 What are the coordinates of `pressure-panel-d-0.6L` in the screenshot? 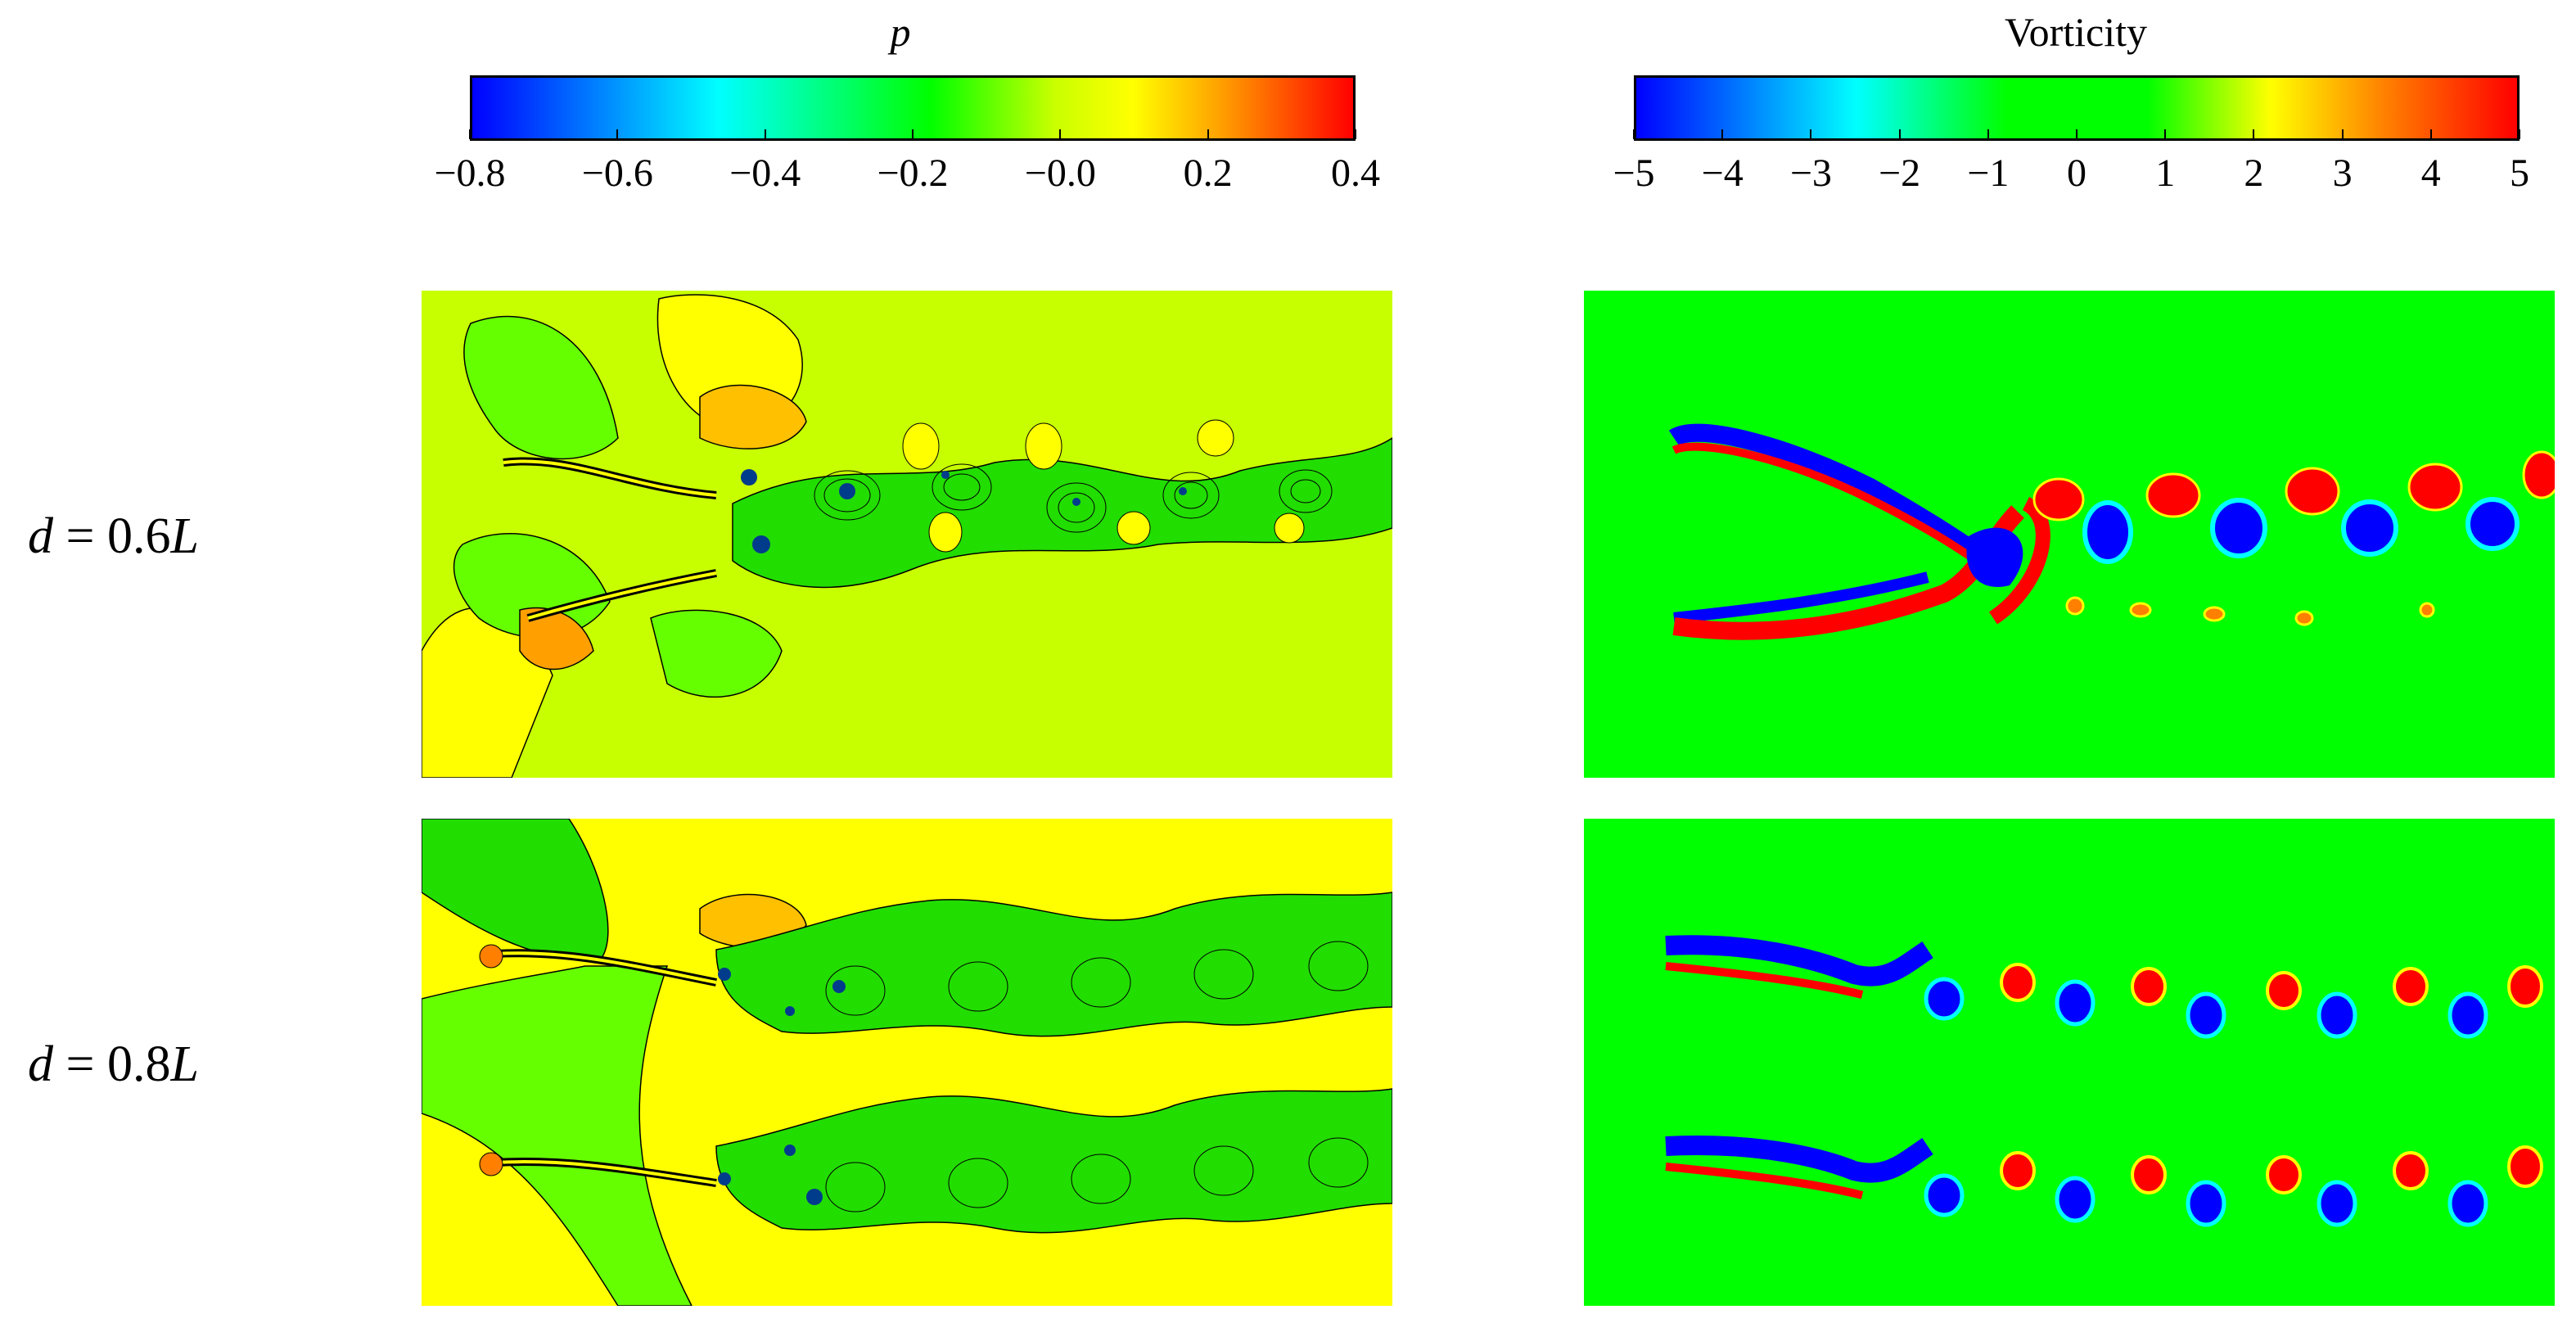 It's located at (907, 534).